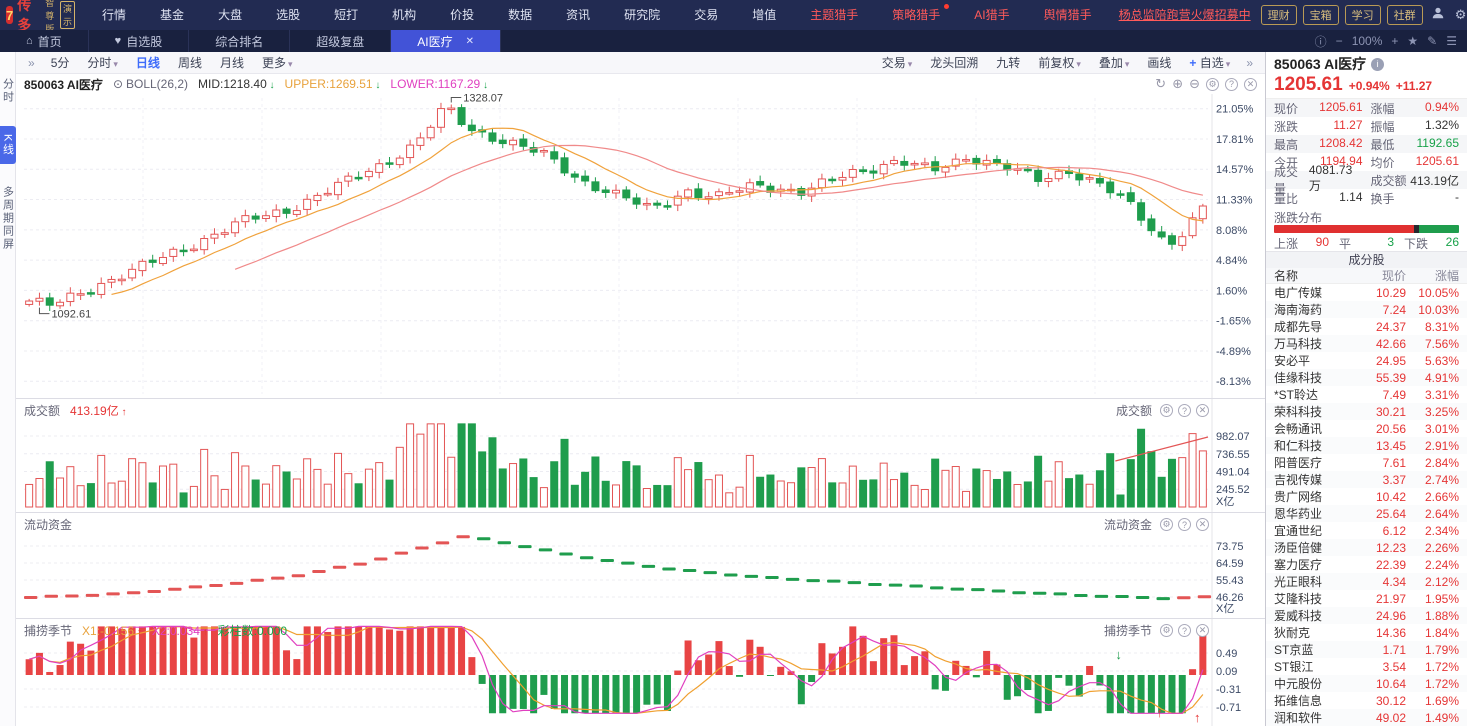  I want to click on stock-row-万马科技: 万马科技 42.66 7.56%, so click(1366, 343).